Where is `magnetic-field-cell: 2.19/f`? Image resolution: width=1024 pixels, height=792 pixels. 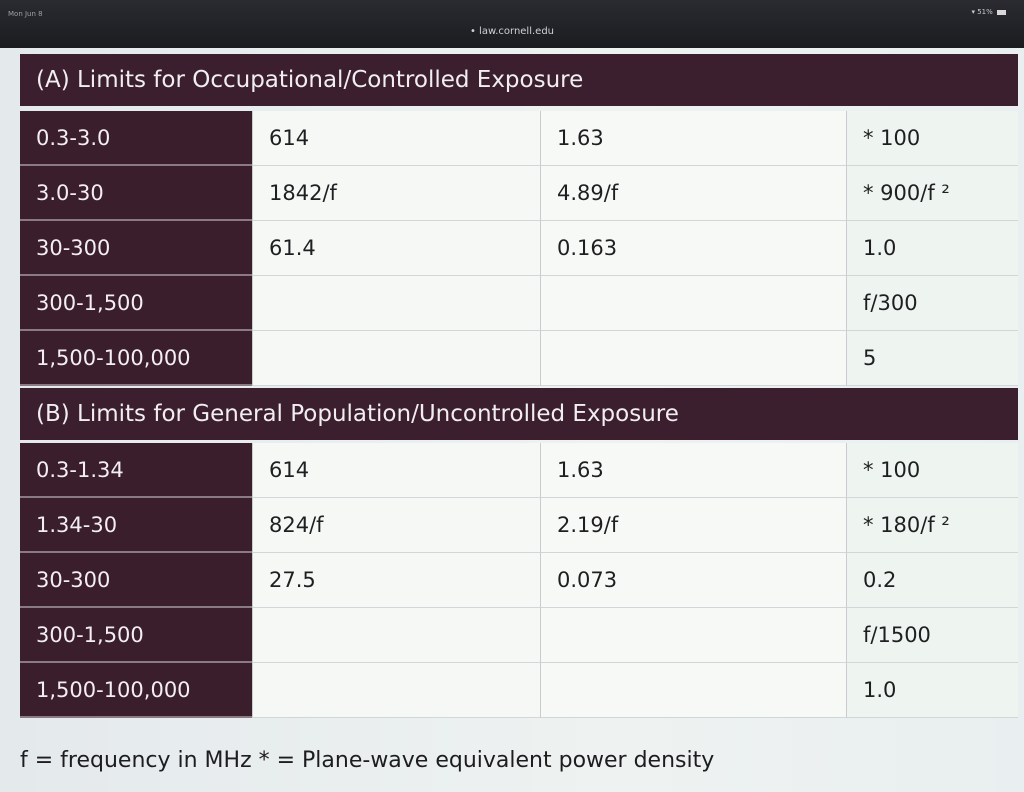 magnetic-field-cell: 2.19/f is located at coordinates (693, 525).